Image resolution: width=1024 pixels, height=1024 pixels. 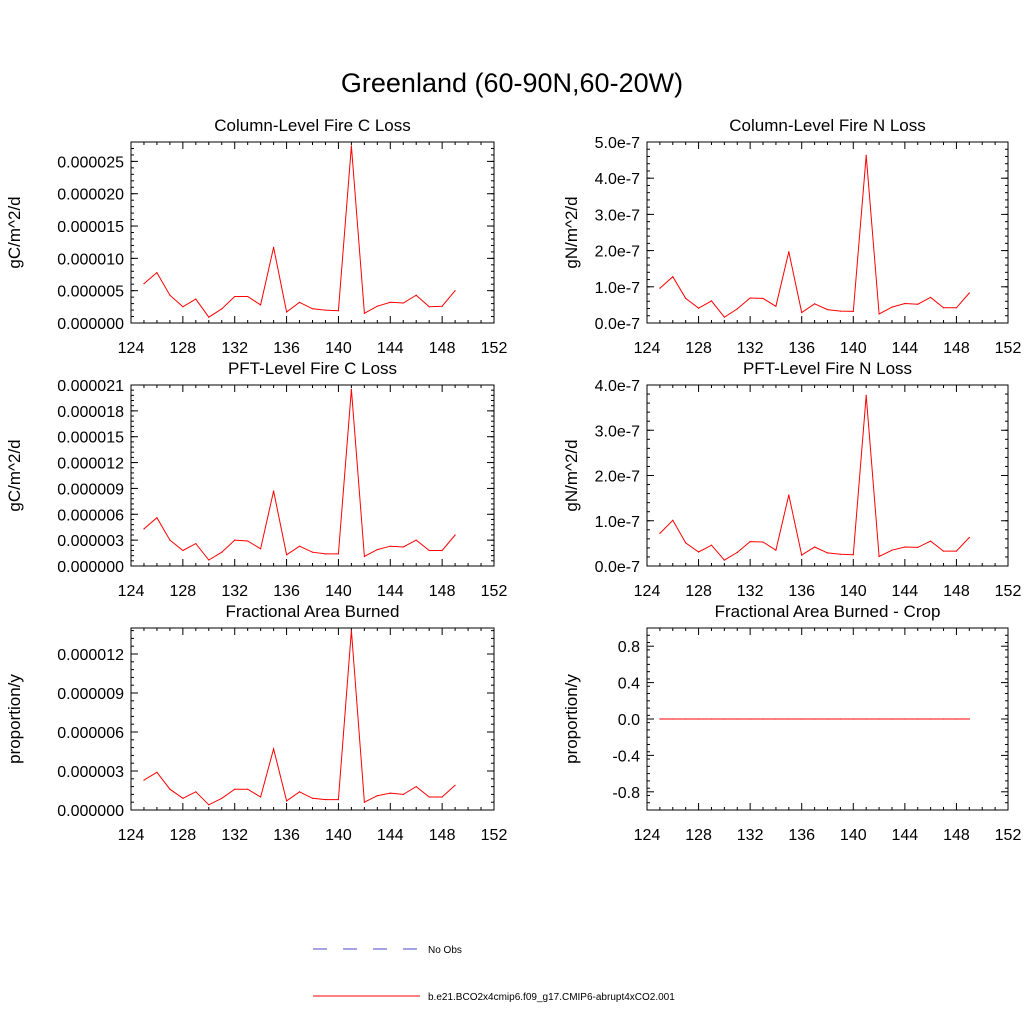 I want to click on y-tick-label: -0.4, so click(x=626, y=756).